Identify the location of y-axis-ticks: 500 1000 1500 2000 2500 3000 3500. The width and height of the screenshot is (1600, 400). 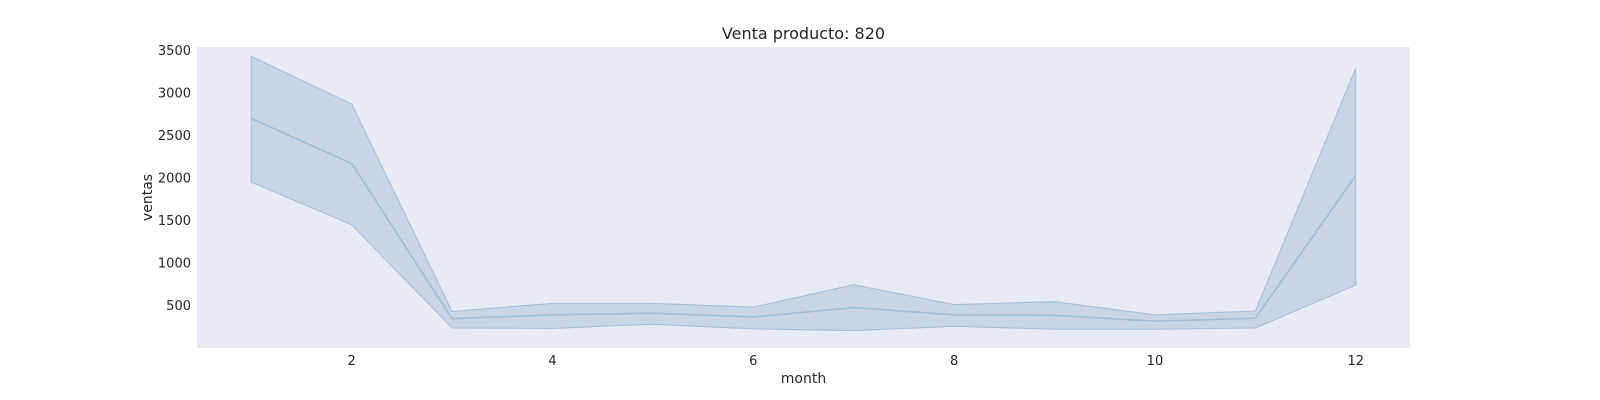
(174, 179).